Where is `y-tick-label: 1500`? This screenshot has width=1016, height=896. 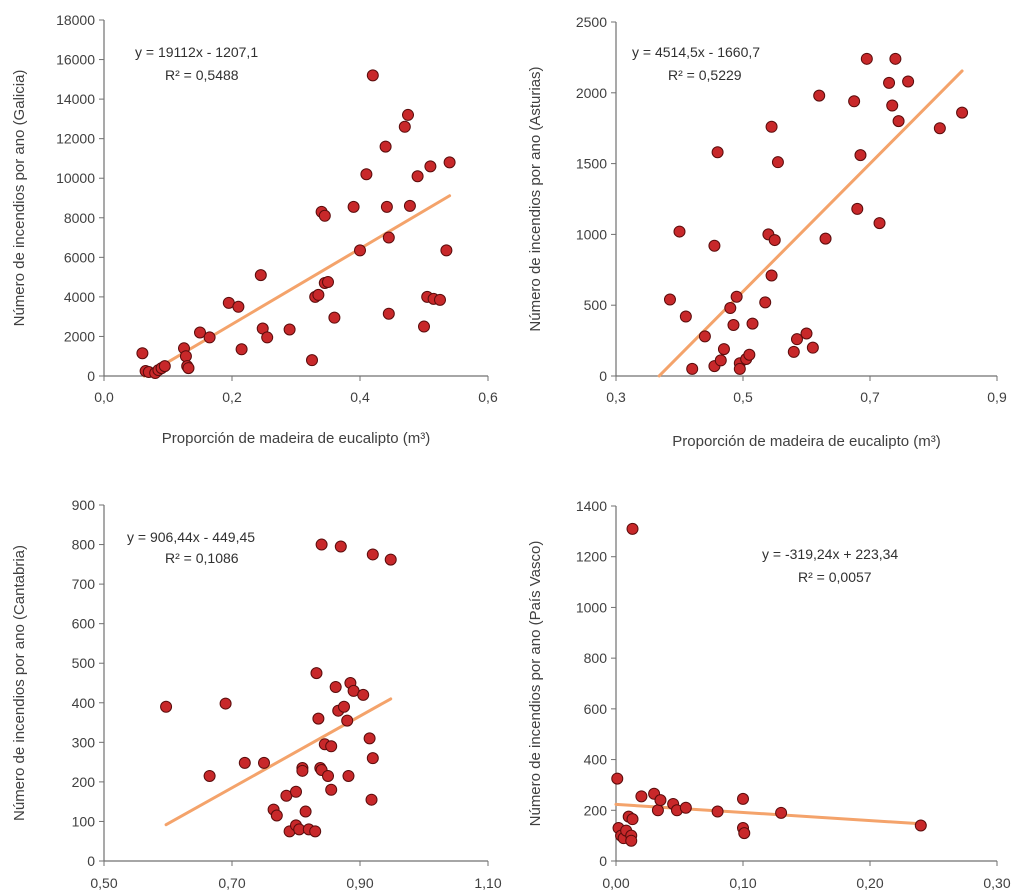 y-tick-label: 1500 is located at coordinates (591, 164).